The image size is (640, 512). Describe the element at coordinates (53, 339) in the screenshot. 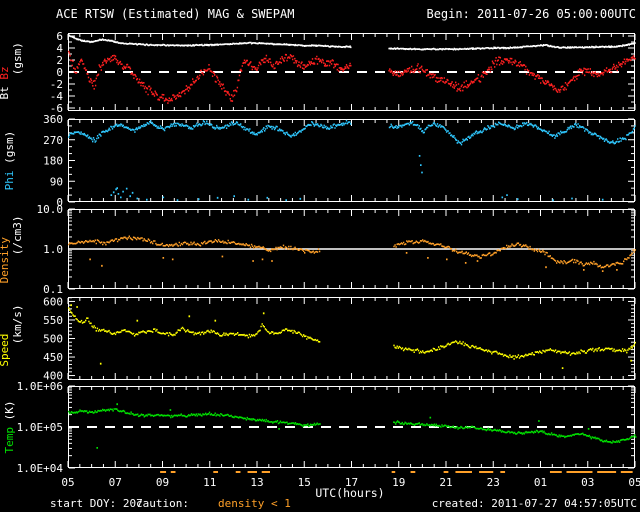

I see `svg-text: 500` at that location.